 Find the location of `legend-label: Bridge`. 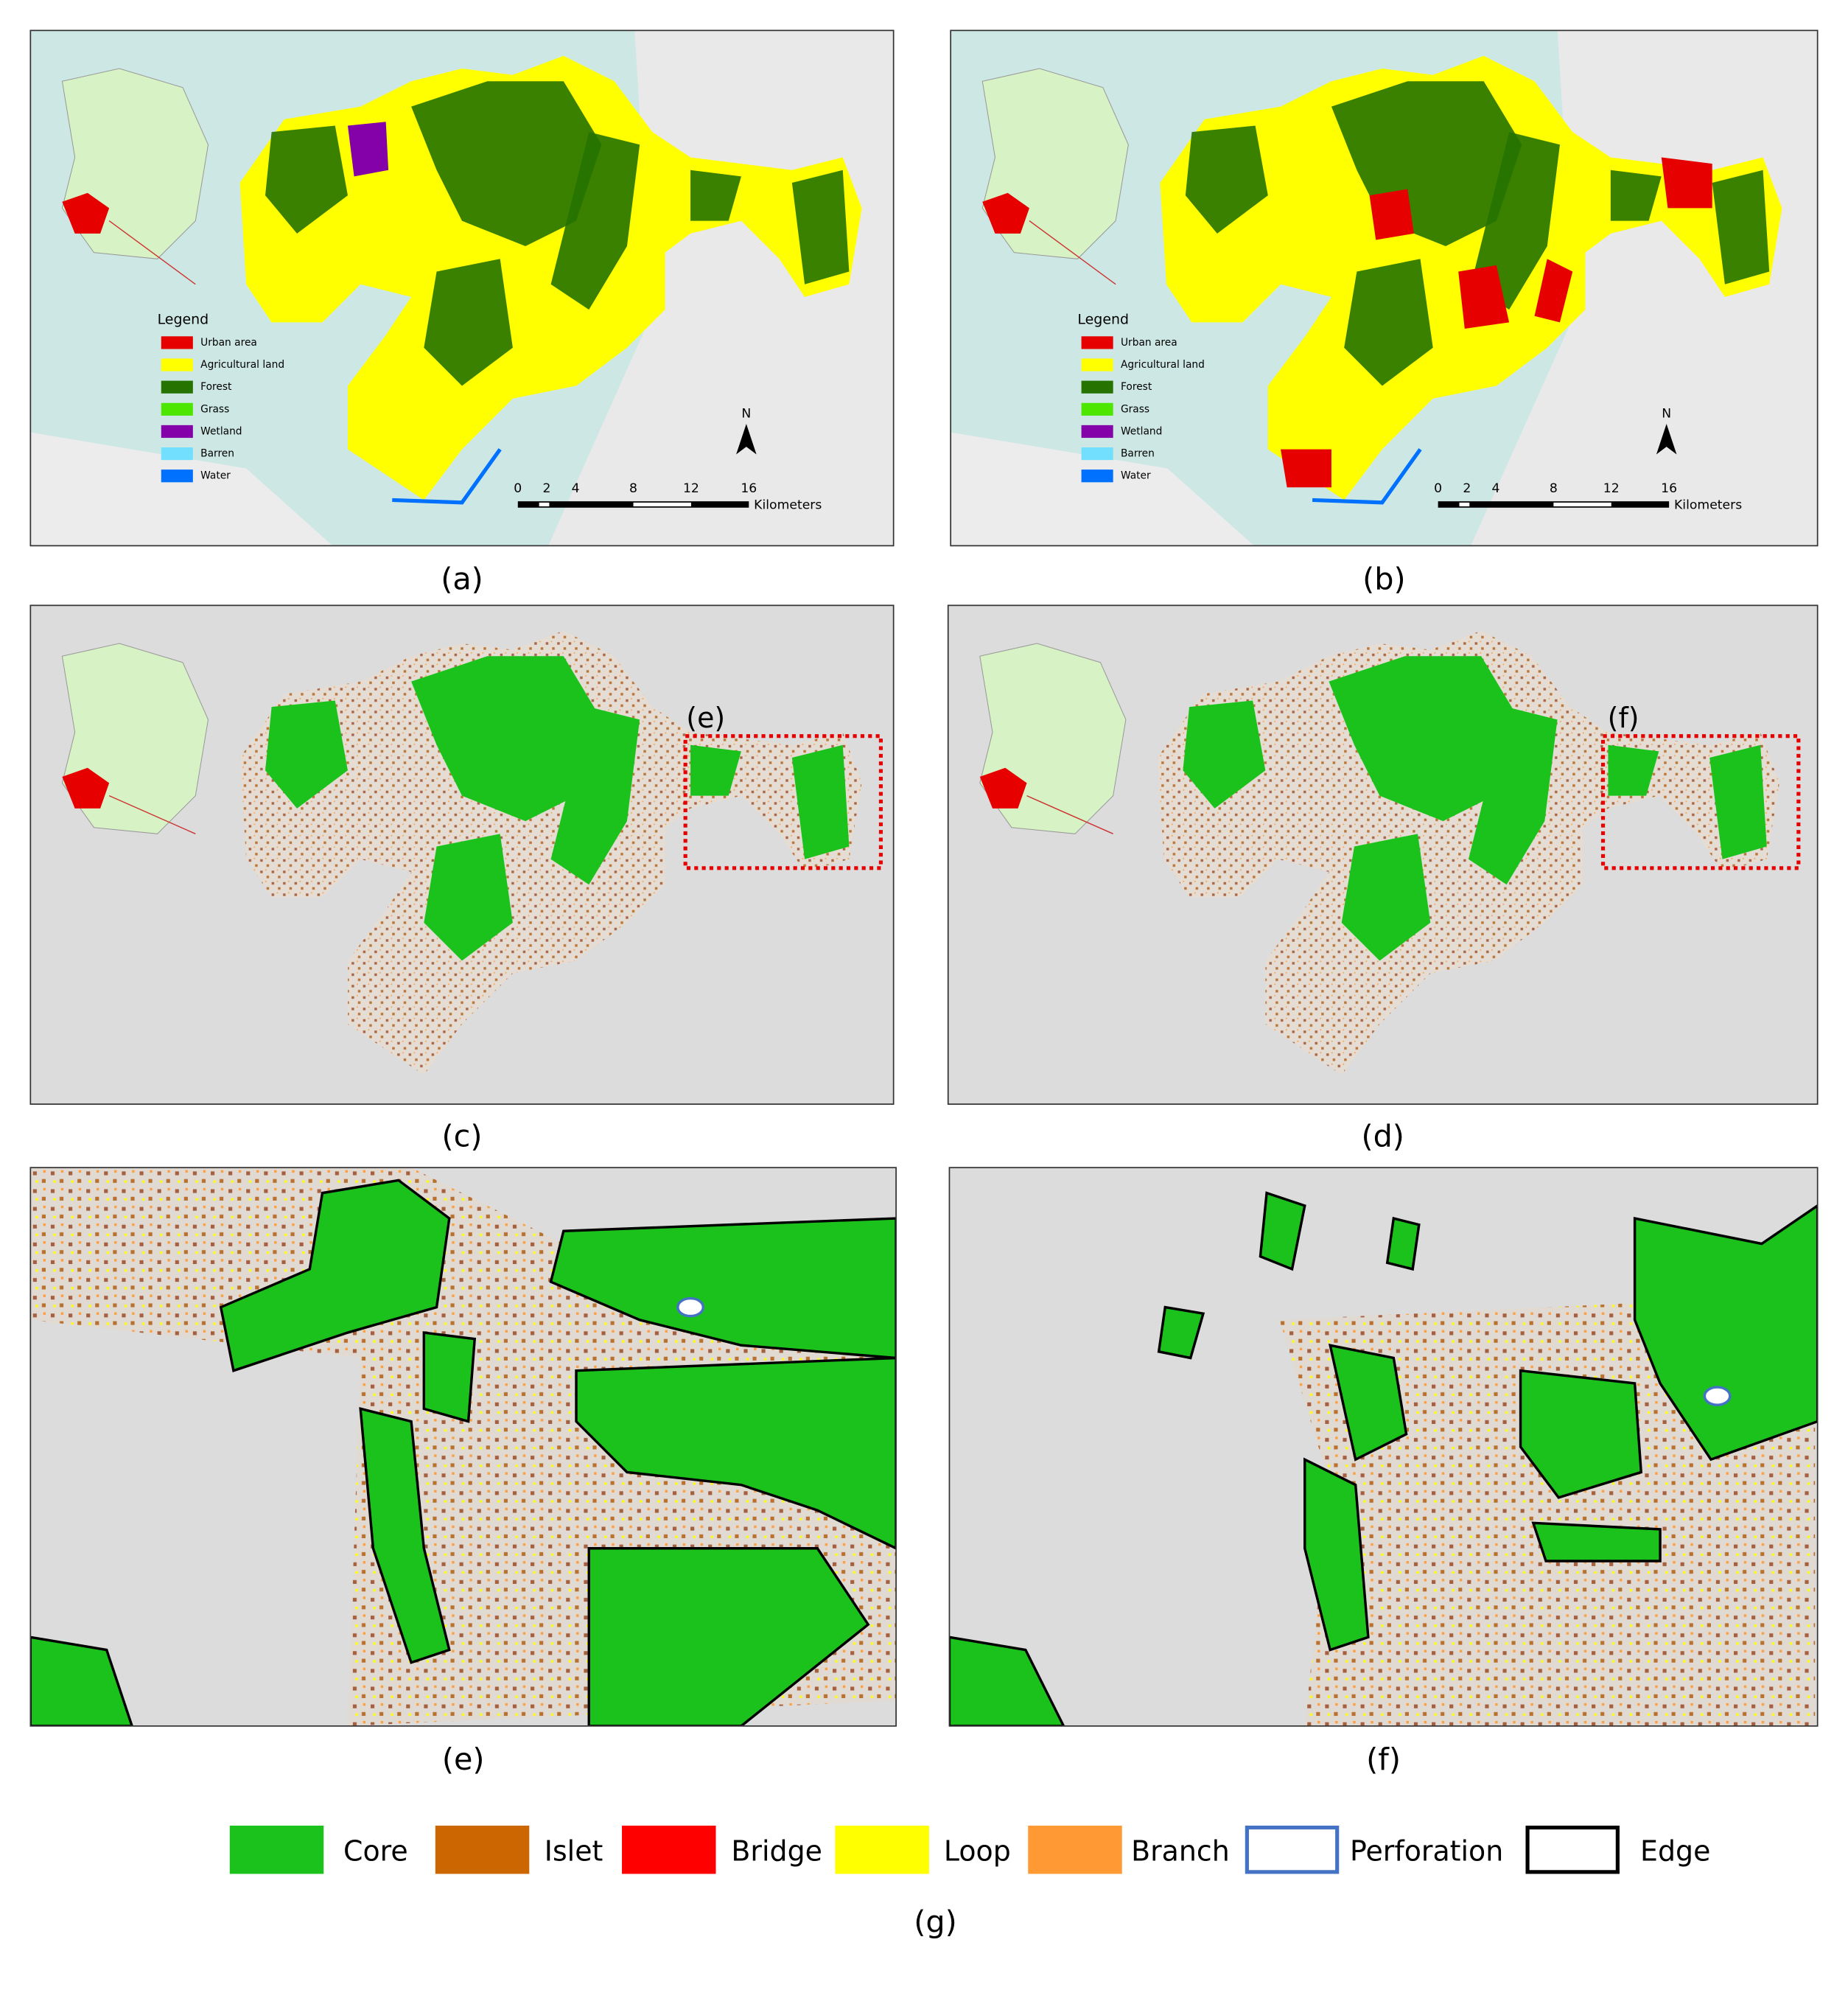

legend-label: Bridge is located at coordinates (776, 1851).